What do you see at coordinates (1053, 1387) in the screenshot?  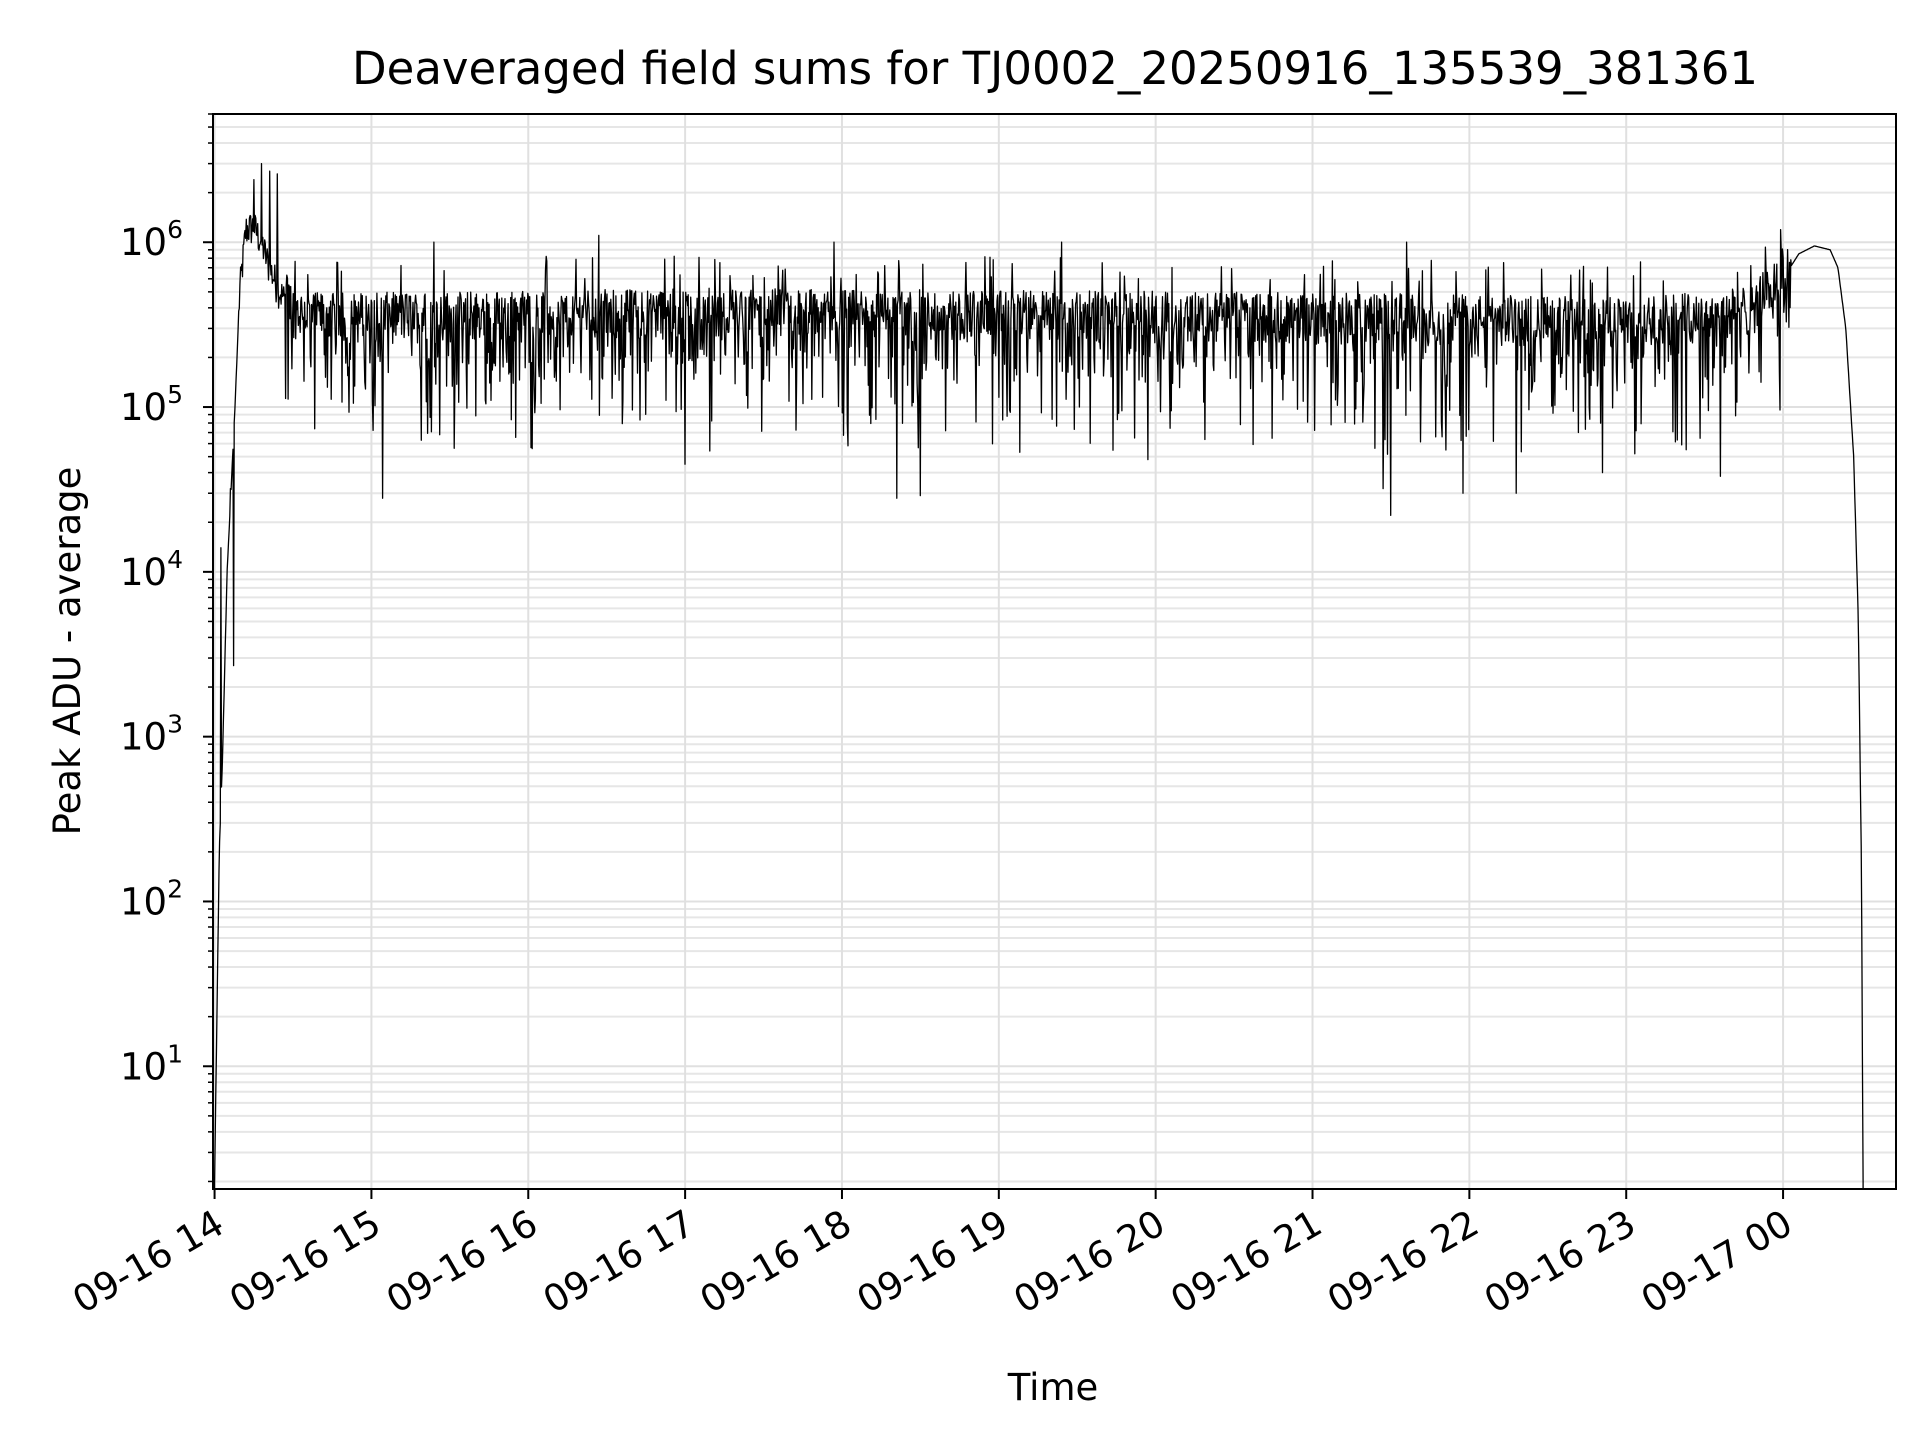 I see `x-axis-label: Time` at bounding box center [1053, 1387].